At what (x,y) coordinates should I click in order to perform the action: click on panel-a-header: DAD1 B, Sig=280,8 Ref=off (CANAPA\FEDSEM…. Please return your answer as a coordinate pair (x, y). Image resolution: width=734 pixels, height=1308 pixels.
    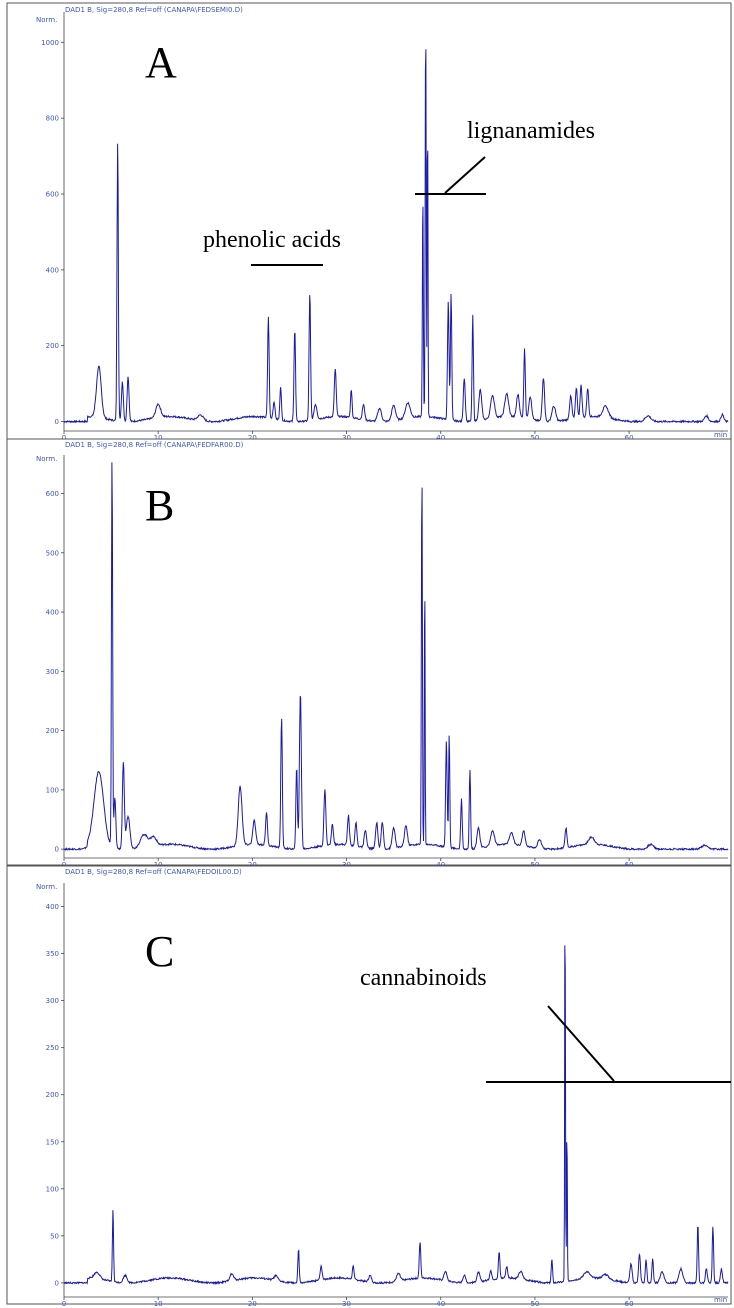
    Looking at the image, I should click on (154, 10).